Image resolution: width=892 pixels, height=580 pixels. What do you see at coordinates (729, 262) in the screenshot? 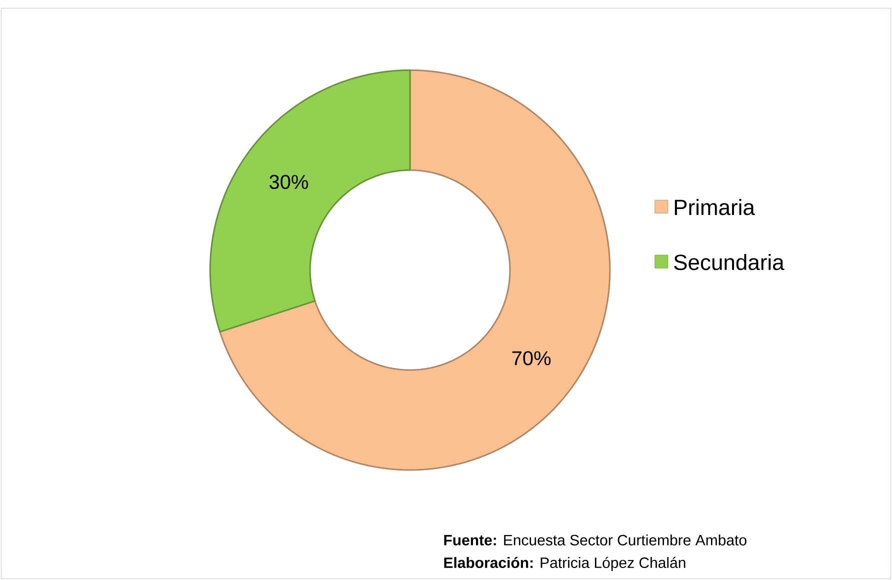
I see `legend-label: Secundaria` at bounding box center [729, 262].